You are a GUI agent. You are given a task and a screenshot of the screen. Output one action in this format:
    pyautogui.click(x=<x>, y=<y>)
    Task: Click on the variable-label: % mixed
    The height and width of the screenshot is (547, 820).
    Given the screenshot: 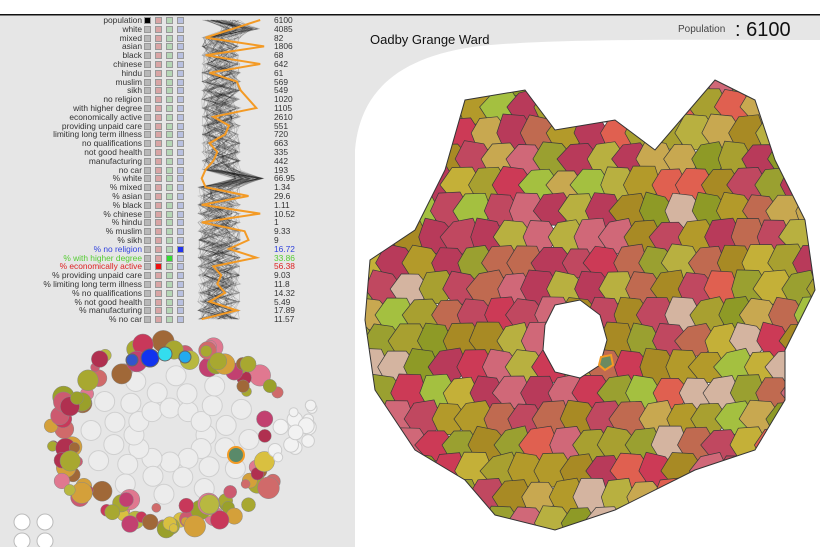 What is the action you would take?
    pyautogui.click(x=125, y=187)
    